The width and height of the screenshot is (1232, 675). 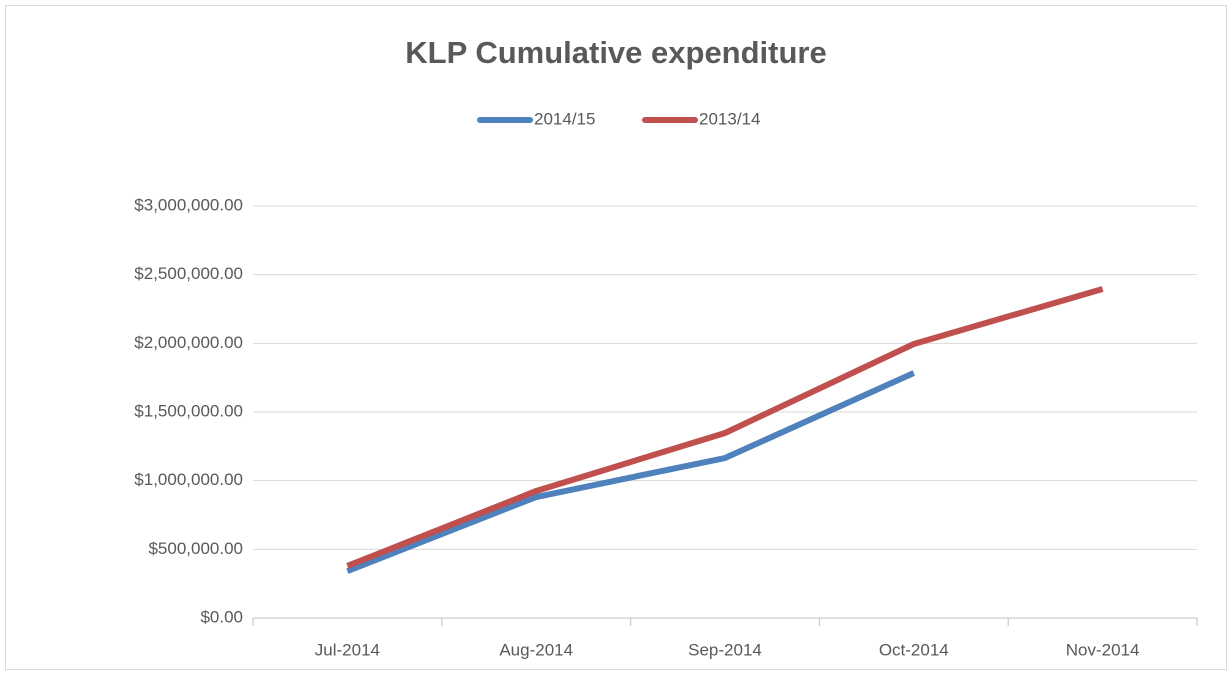 What do you see at coordinates (914, 649) in the screenshot?
I see `x-tick-label: Oct-2014` at bounding box center [914, 649].